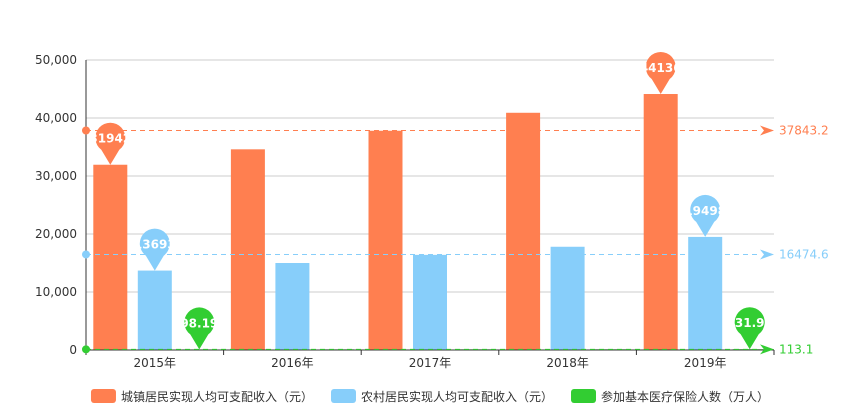 This screenshot has height=410, width=860. I want to click on value-pin: 31942, so click(110, 143).